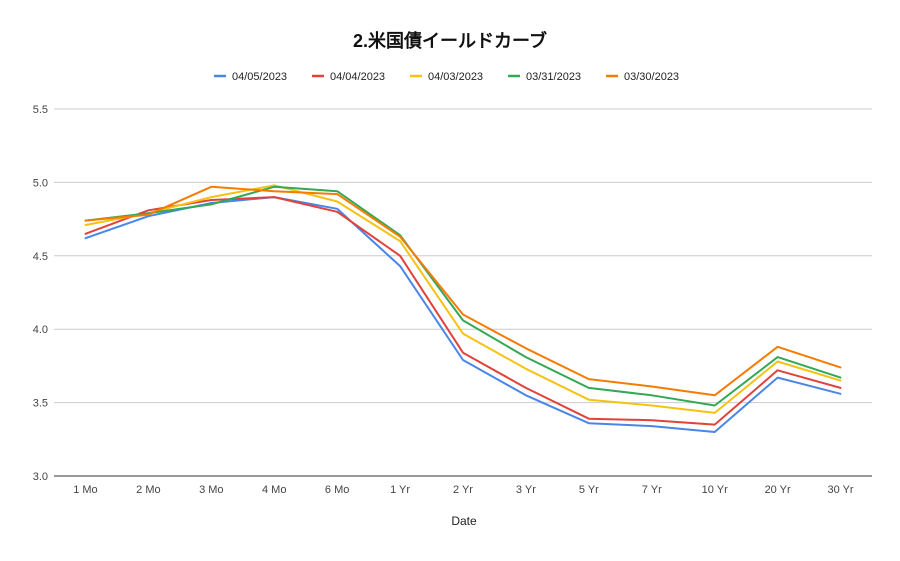  I want to click on x-tick-label: 3 Yr, so click(526, 490).